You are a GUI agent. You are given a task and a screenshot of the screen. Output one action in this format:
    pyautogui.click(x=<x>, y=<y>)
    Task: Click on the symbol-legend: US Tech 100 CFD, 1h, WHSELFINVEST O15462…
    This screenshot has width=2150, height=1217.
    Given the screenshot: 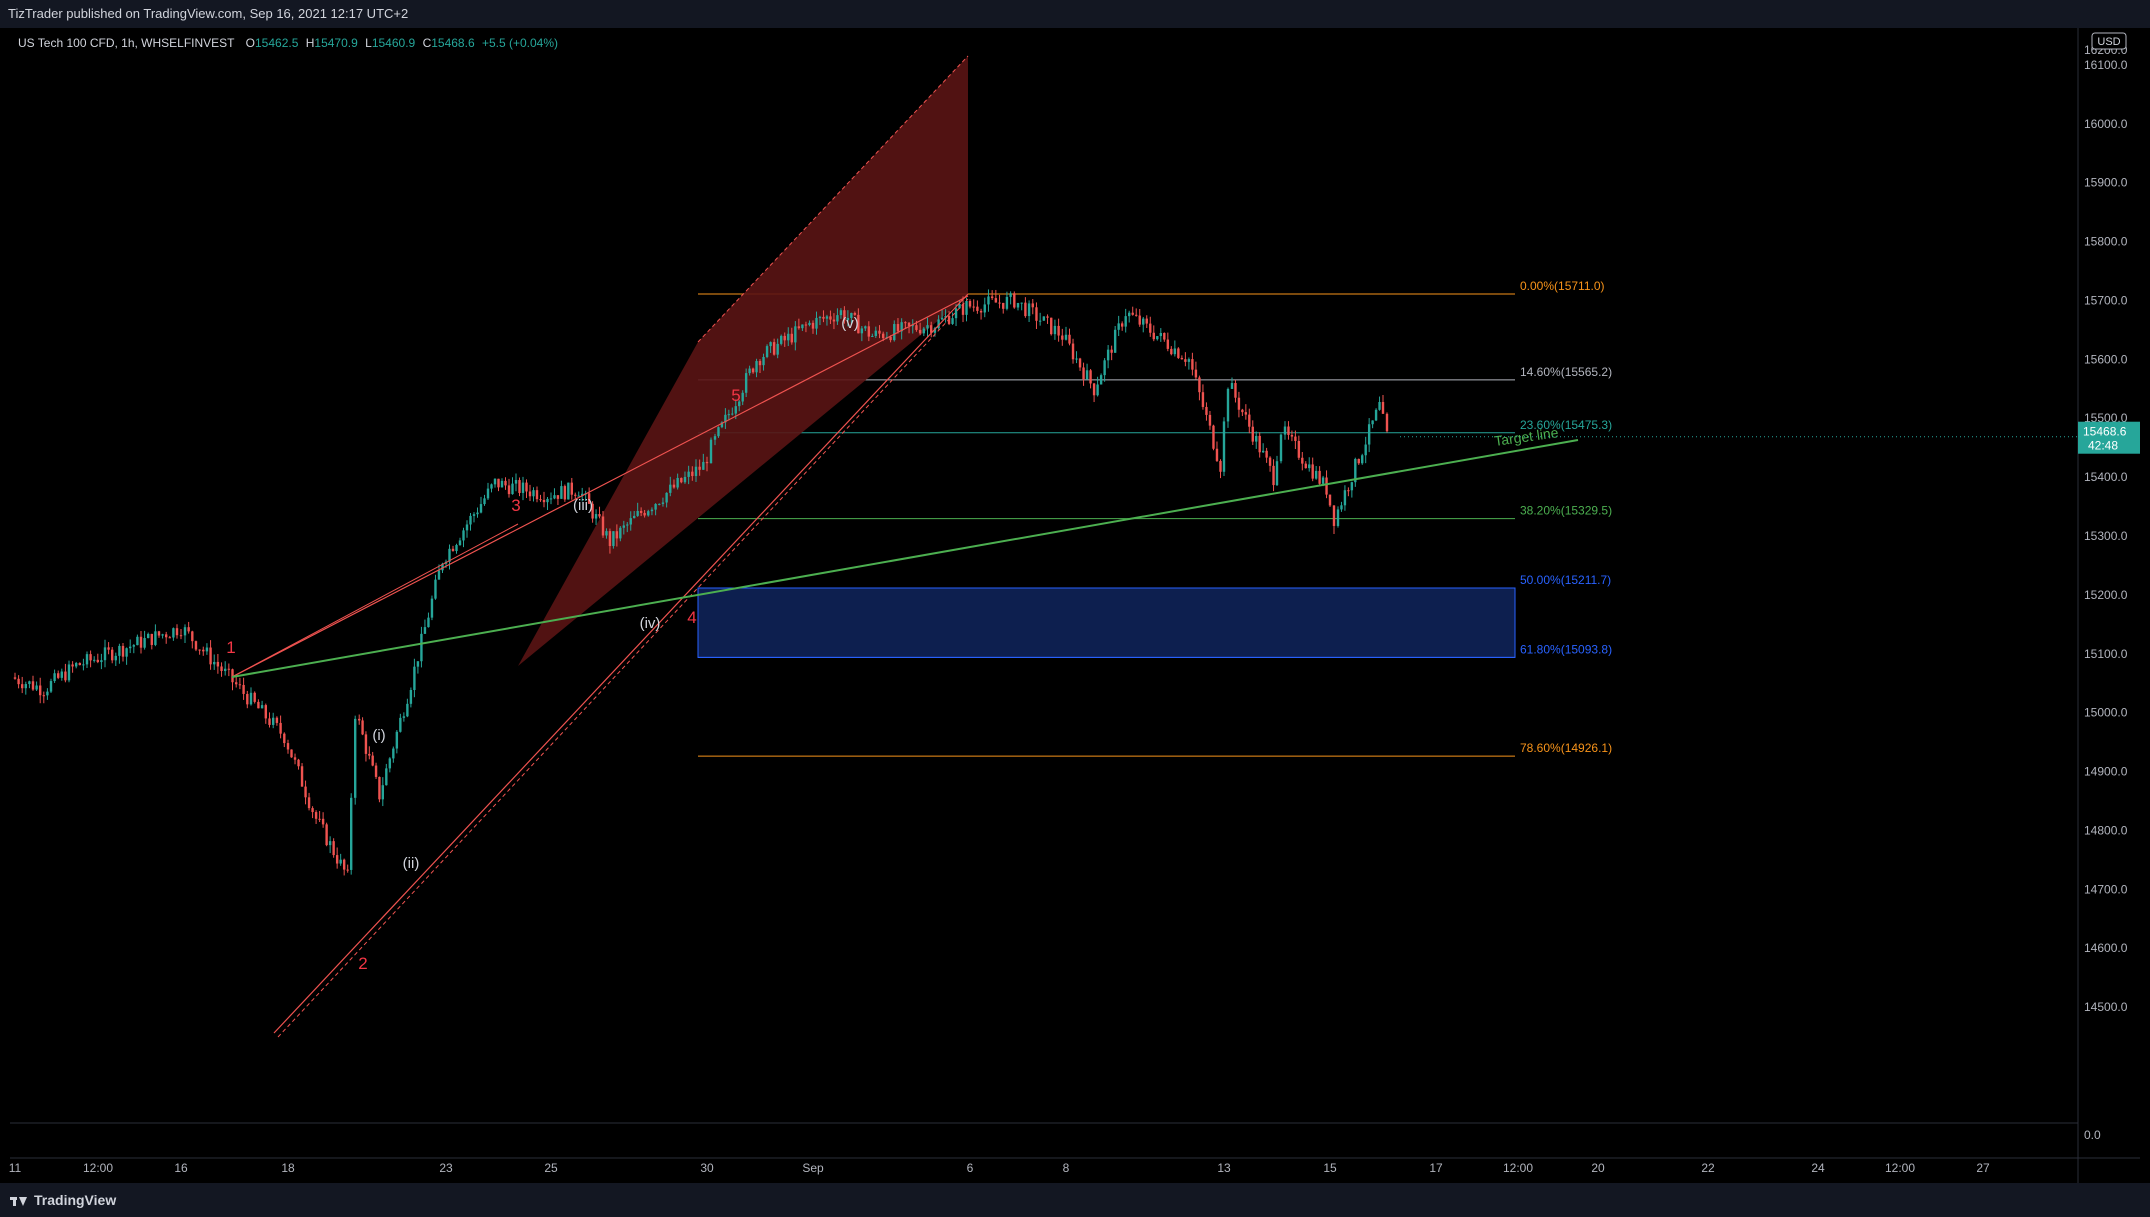 What is the action you would take?
    pyautogui.click(x=288, y=43)
    